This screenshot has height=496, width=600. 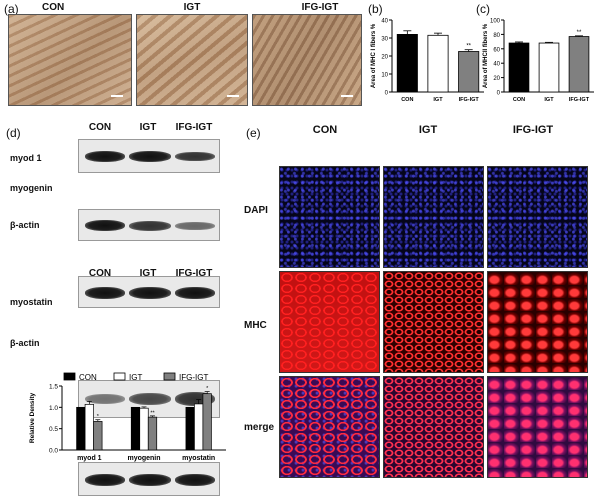 I want to click on blot-myogenin, so click(x=149, y=225).